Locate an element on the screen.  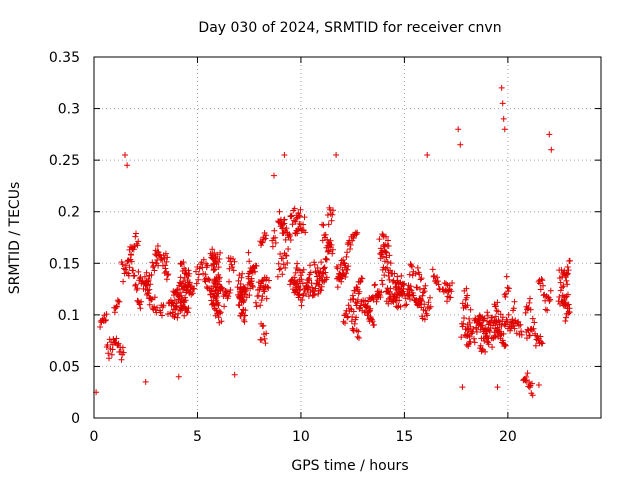
y-tick-label: 0.05 is located at coordinates (64, 367).